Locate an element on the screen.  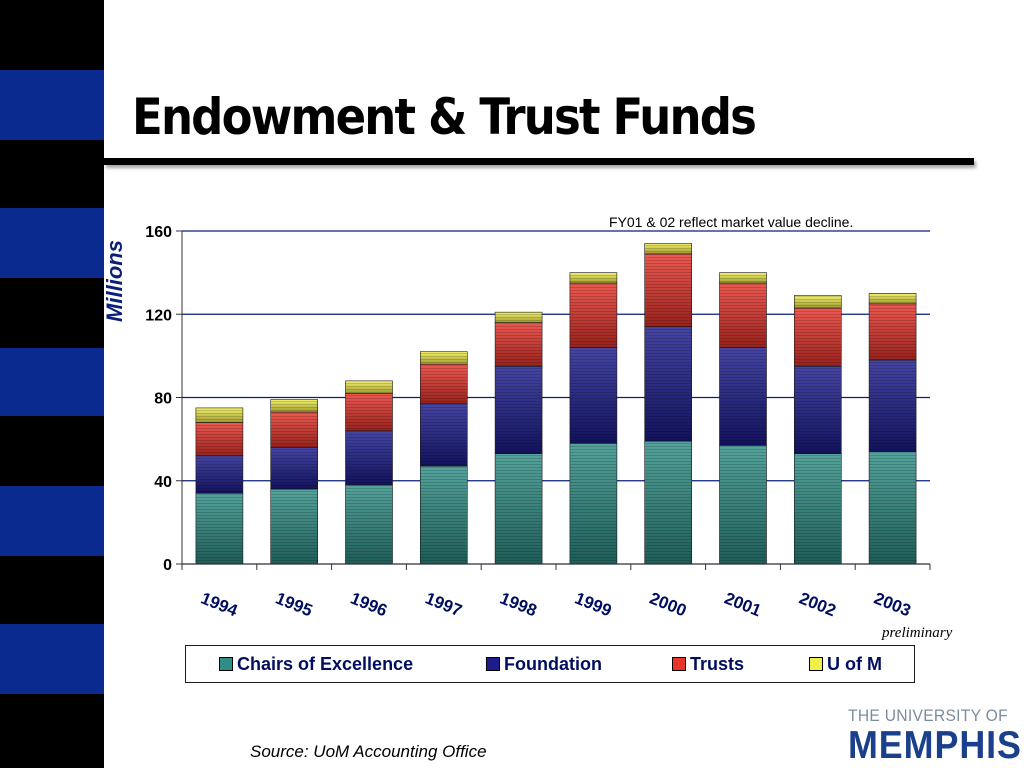
x-tick-label: 1996 is located at coordinates (369, 605).